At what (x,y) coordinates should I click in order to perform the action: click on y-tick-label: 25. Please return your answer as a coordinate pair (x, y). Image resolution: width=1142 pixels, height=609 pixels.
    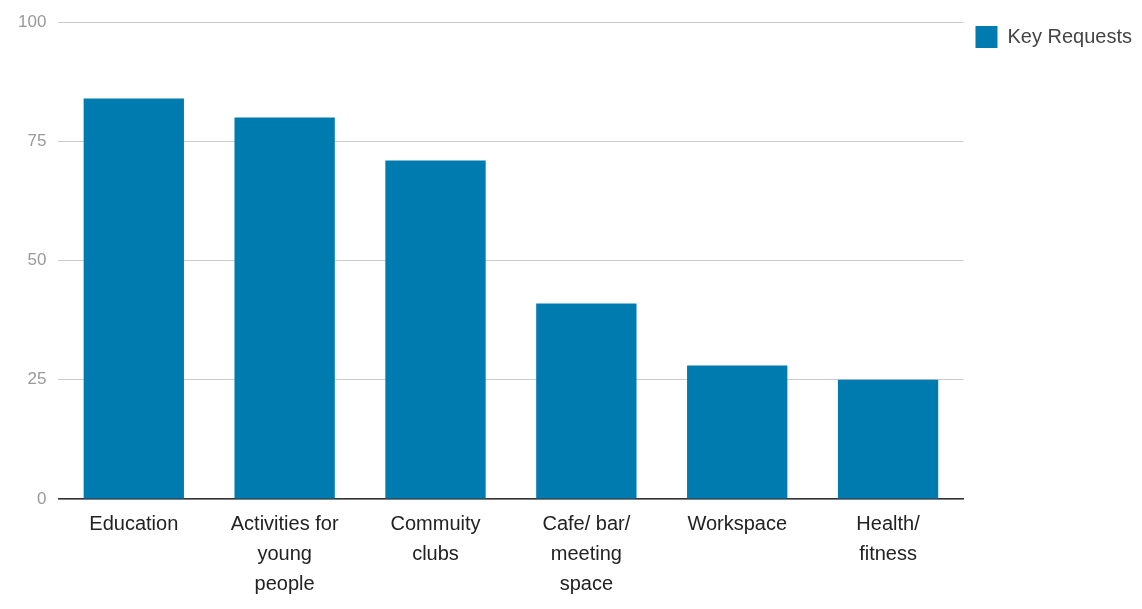
    Looking at the image, I should click on (37, 379).